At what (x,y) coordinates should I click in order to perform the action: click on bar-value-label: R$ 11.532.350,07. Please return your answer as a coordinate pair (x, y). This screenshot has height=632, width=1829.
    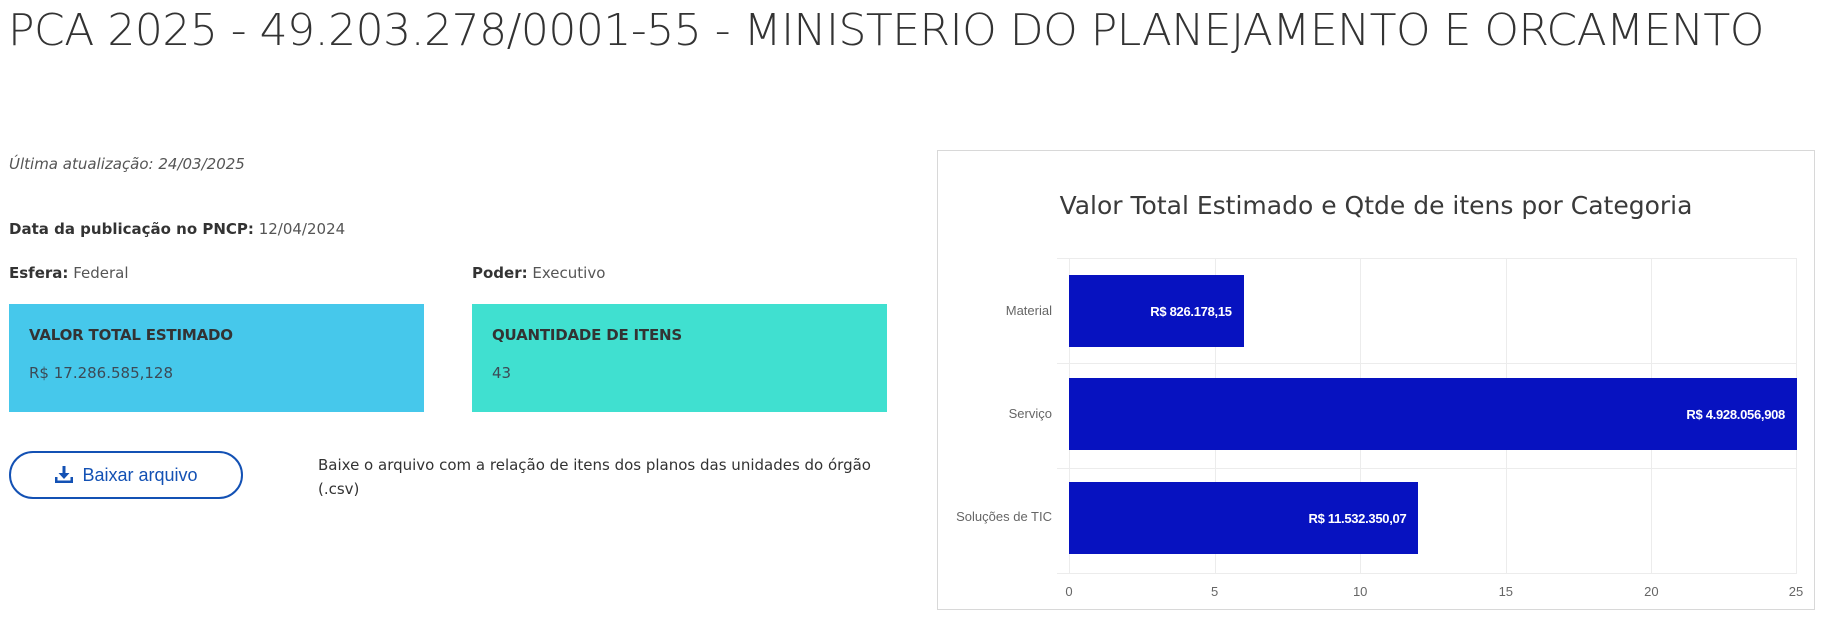
    Looking at the image, I should click on (1357, 518).